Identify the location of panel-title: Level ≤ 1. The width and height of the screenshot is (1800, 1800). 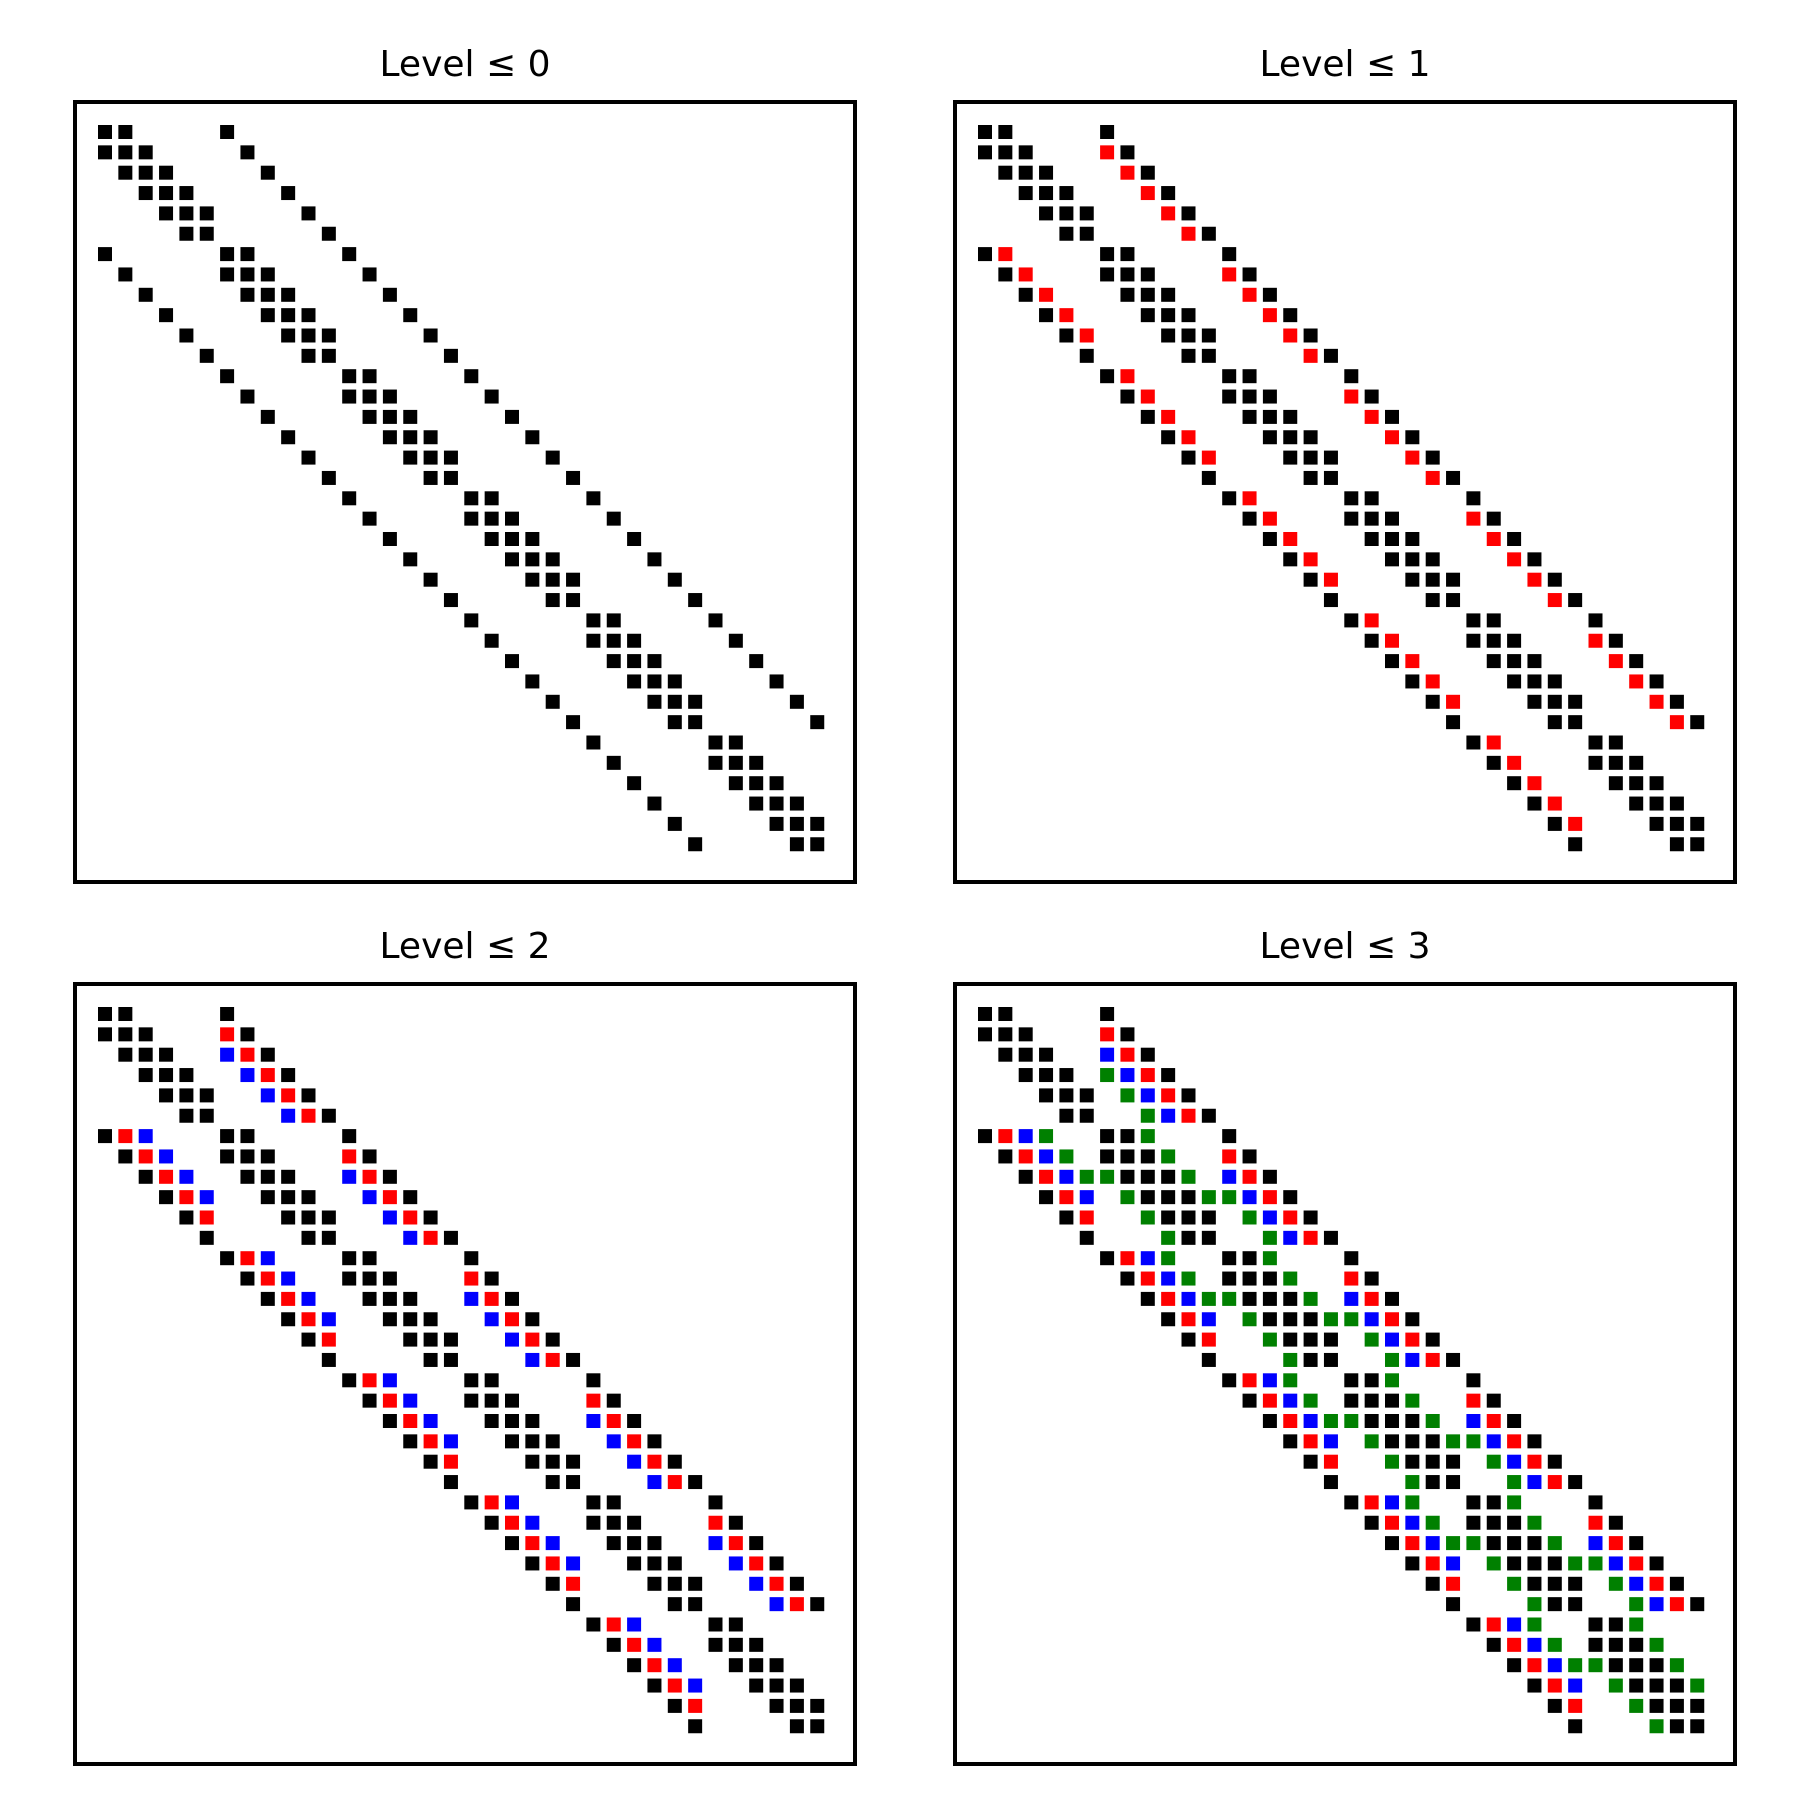
(1345, 64).